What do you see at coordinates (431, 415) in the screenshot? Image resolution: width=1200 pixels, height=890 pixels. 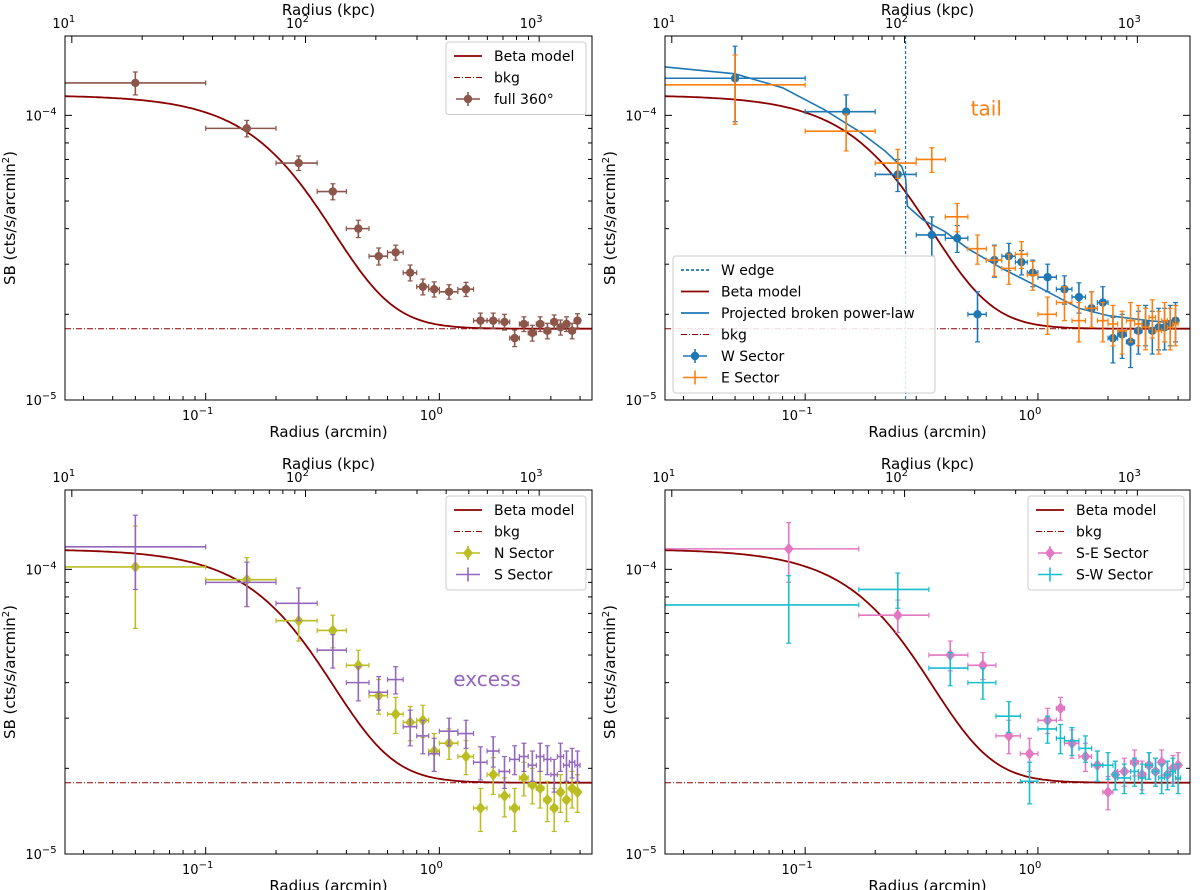 I see `x-tick-label: 10⁰` at bounding box center [431, 415].